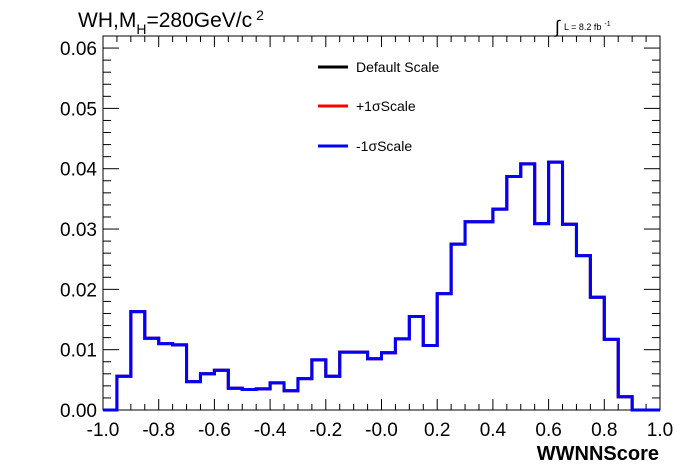 The height and width of the screenshot is (472, 696). What do you see at coordinates (141, 29) in the screenshot?
I see `chart-title-subscript: H` at bounding box center [141, 29].